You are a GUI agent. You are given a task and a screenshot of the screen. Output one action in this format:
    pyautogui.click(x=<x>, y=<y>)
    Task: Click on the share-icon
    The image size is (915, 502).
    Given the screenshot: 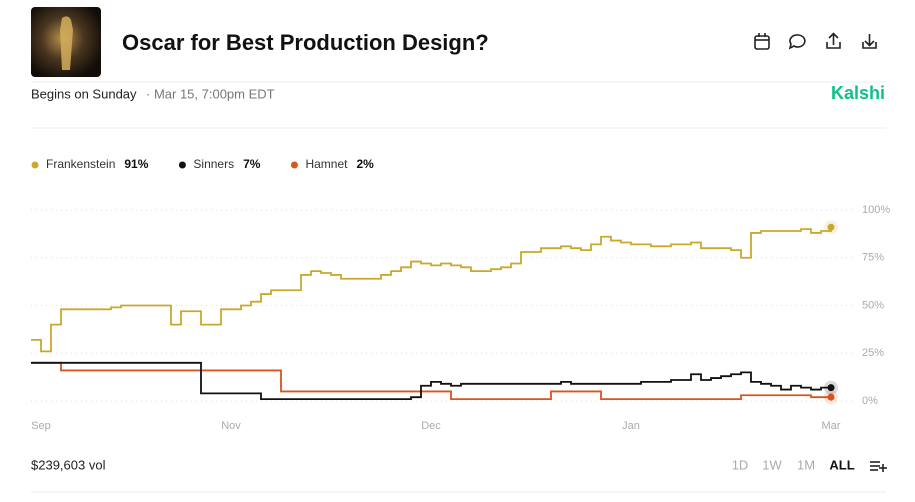 What is the action you would take?
    pyautogui.click(x=833, y=40)
    